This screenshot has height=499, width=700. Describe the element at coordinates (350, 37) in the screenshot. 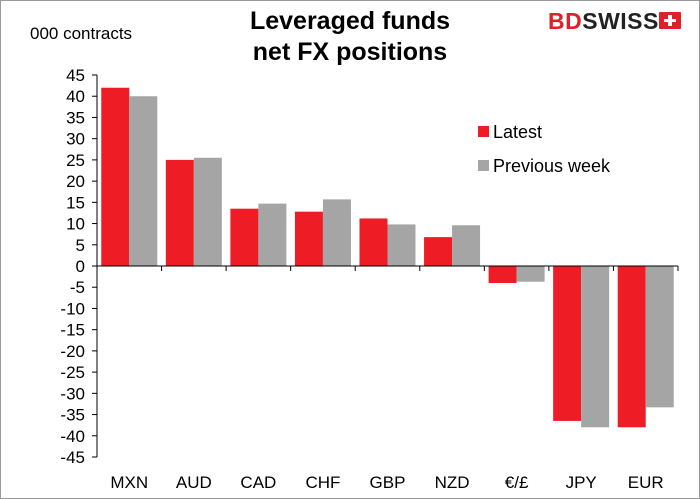

I see `chart-title: Leveraged funds net FX positions` at that location.